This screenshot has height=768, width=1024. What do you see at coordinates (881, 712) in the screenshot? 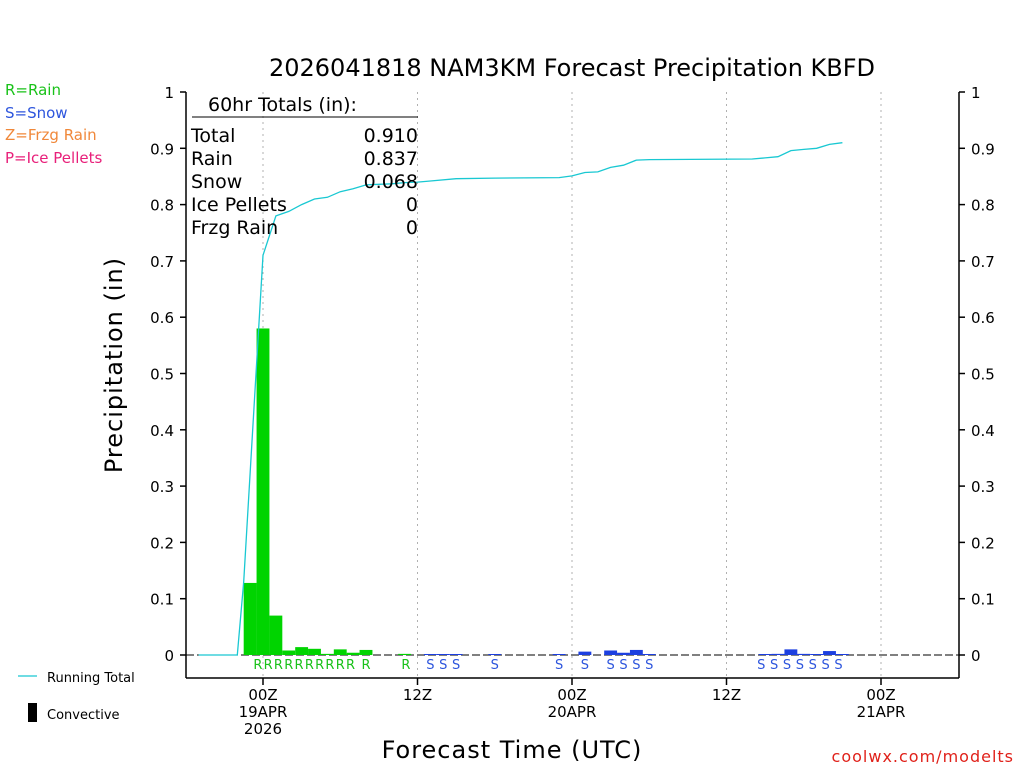
I see `x-tick-label-4-1: 21APR` at bounding box center [881, 712].